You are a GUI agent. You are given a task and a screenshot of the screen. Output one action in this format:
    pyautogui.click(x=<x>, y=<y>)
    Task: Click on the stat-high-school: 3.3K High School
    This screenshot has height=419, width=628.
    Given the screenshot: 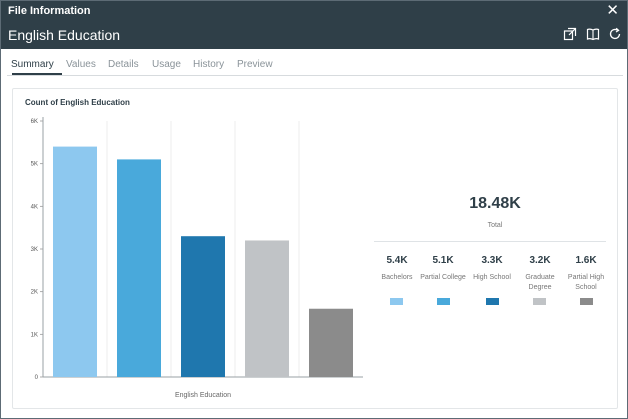 What is the action you would take?
    pyautogui.click(x=492, y=269)
    